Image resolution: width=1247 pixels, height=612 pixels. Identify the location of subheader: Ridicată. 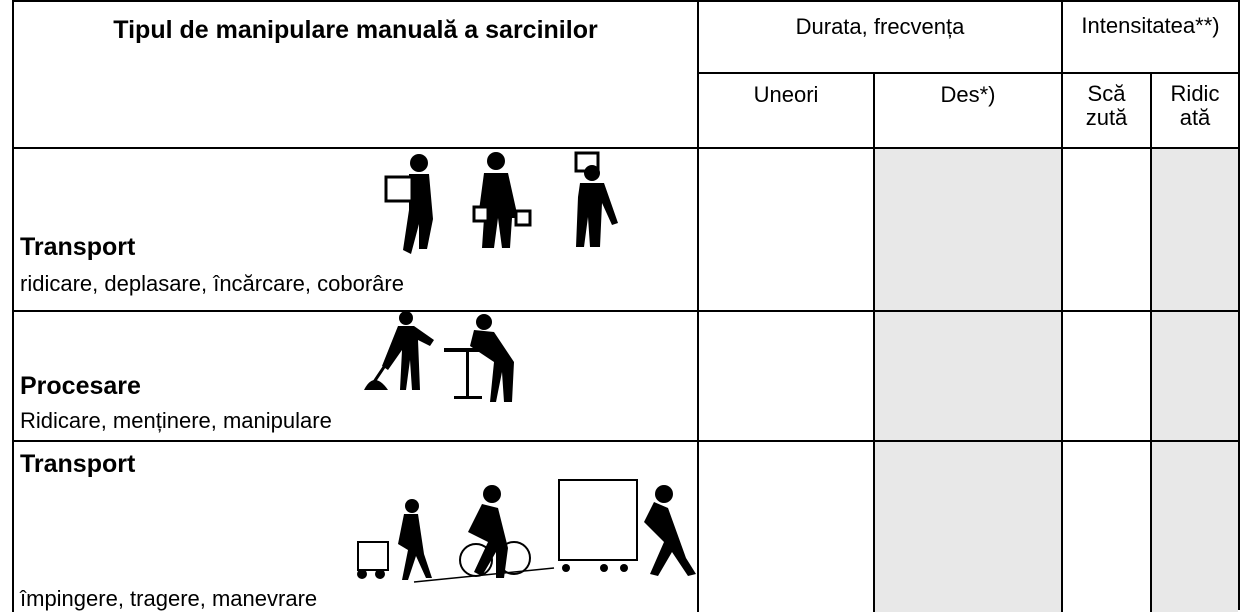
(1194, 109).